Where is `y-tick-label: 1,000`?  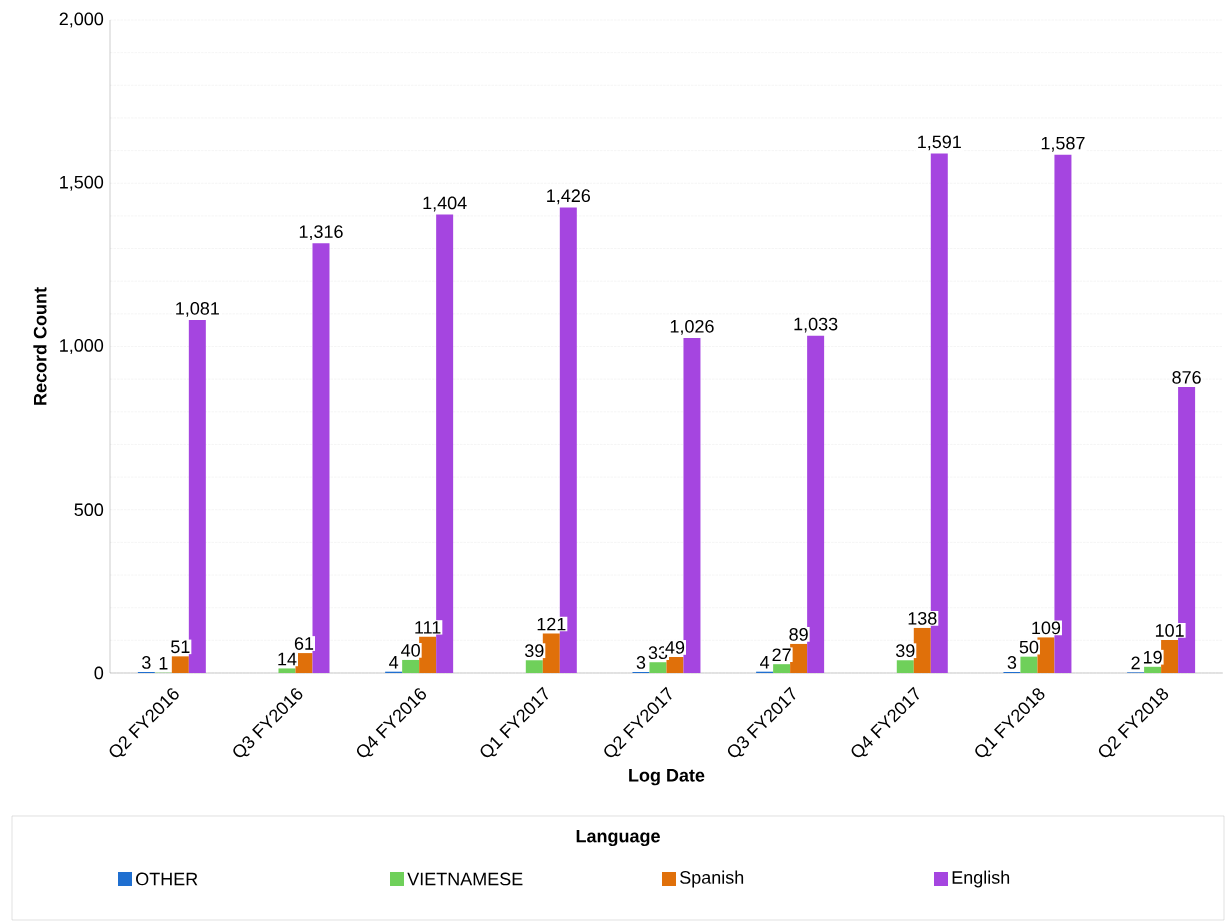 y-tick-label: 1,000 is located at coordinates (82, 346).